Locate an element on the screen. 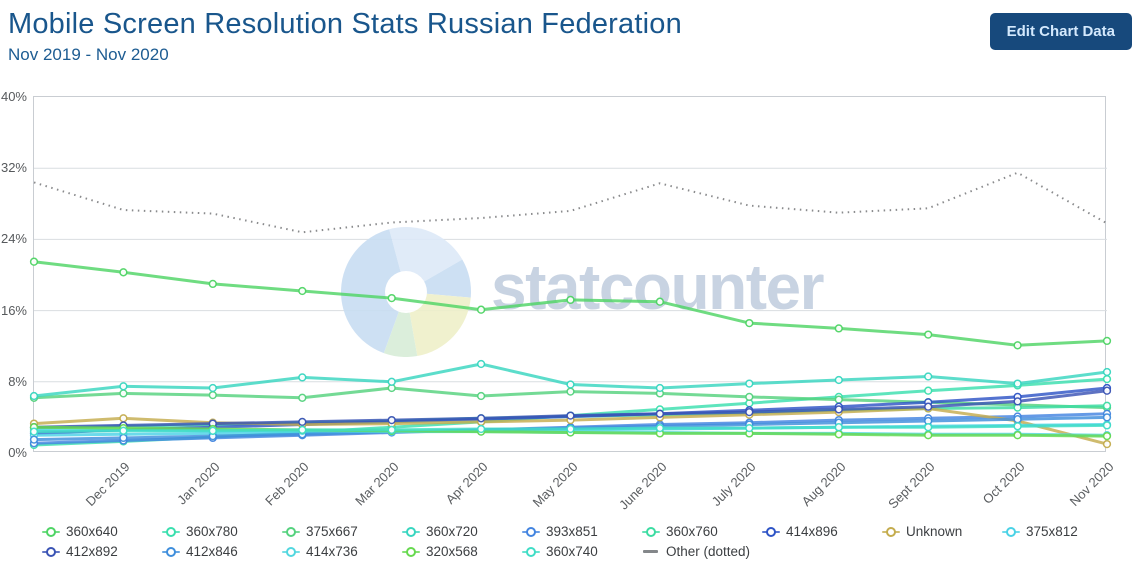 Image resolution: width=1144 pixels, height=577 pixels. legend-item-360x640: 360x640 is located at coordinates (102, 531).